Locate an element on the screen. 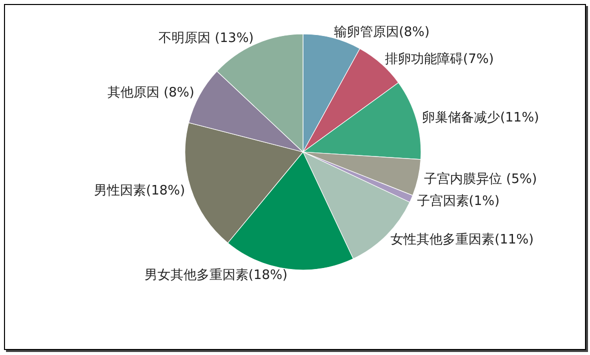 The width and height of the screenshot is (590, 355). slice-label: 子宫内膜异位 (5%) is located at coordinates (480, 179).